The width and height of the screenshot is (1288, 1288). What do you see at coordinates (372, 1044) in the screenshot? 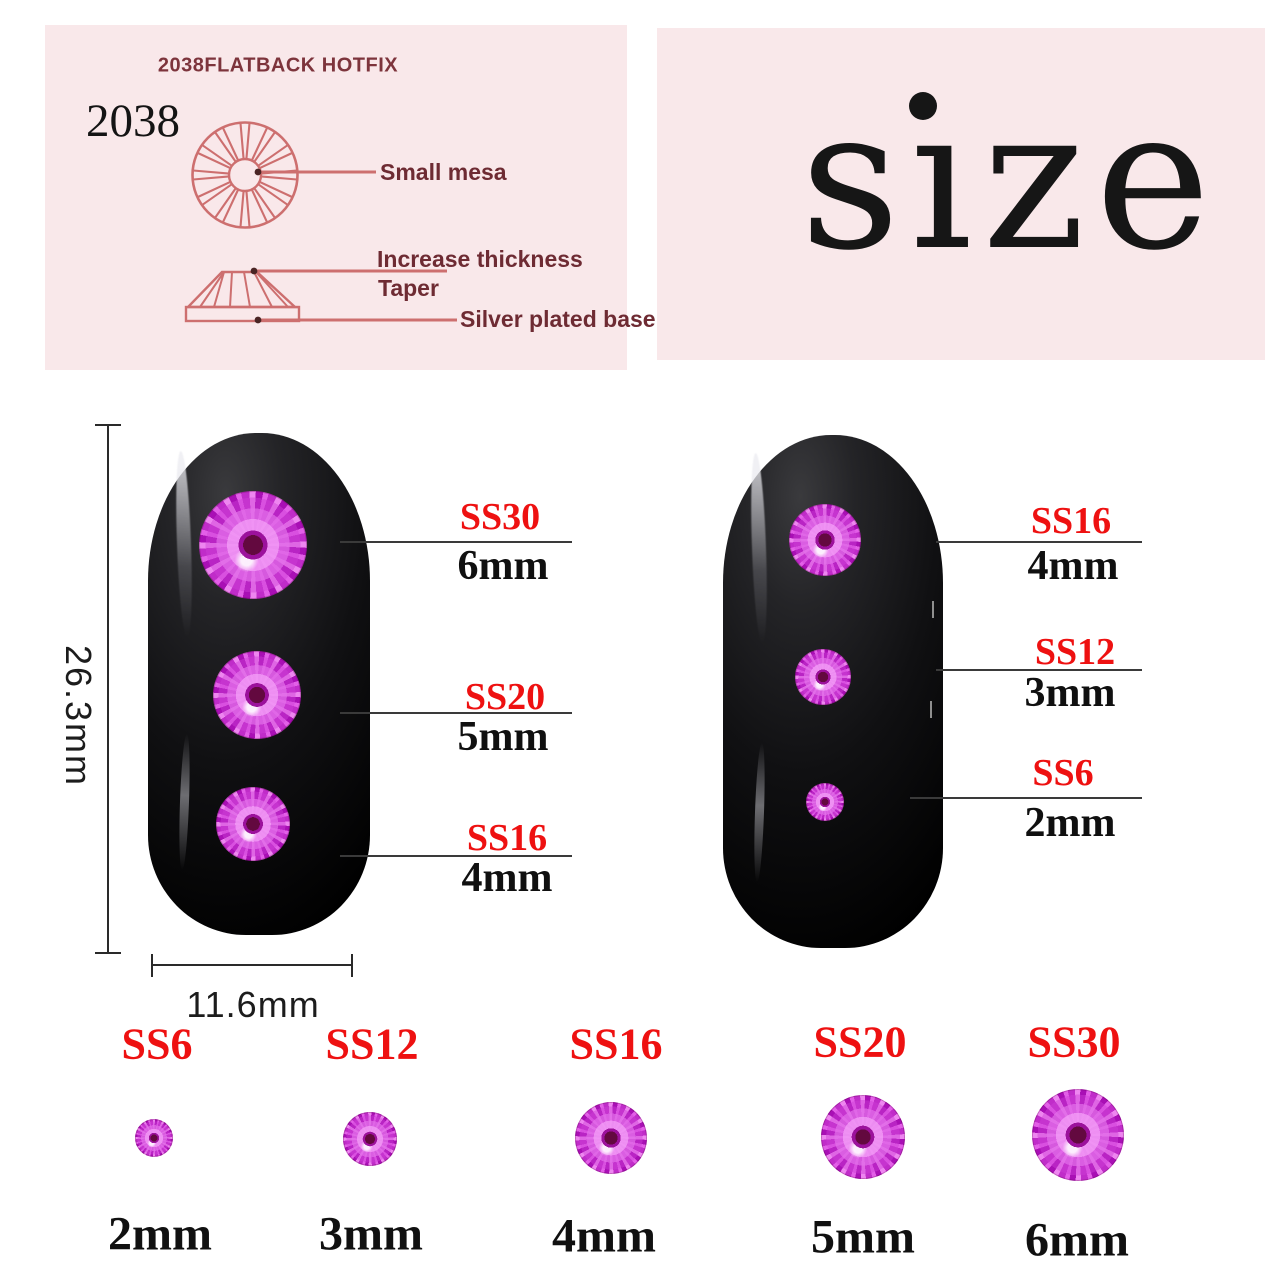
I see `chart-label-ss12: SS12` at bounding box center [372, 1044].